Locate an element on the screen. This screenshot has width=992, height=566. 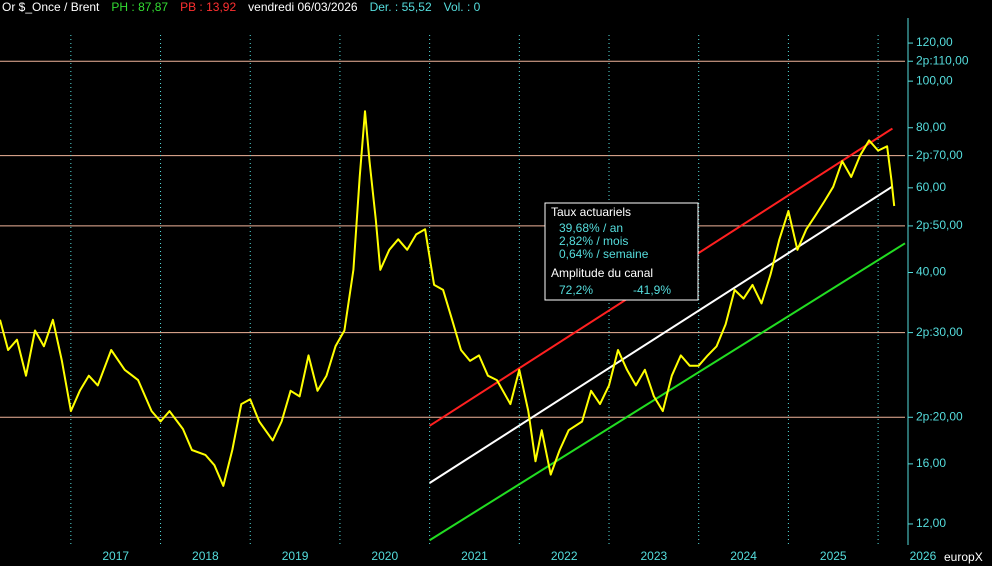
x-tick-label: 2021 is located at coordinates (474, 556).